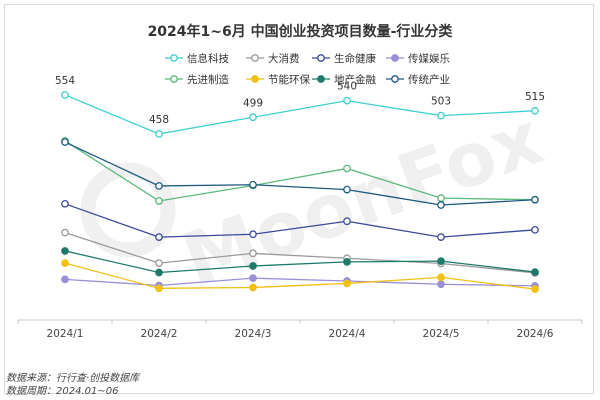 The width and height of the screenshot is (600, 400). Describe the element at coordinates (159, 334) in the screenshot. I see `x-tick-label: 2024/2` at that location.